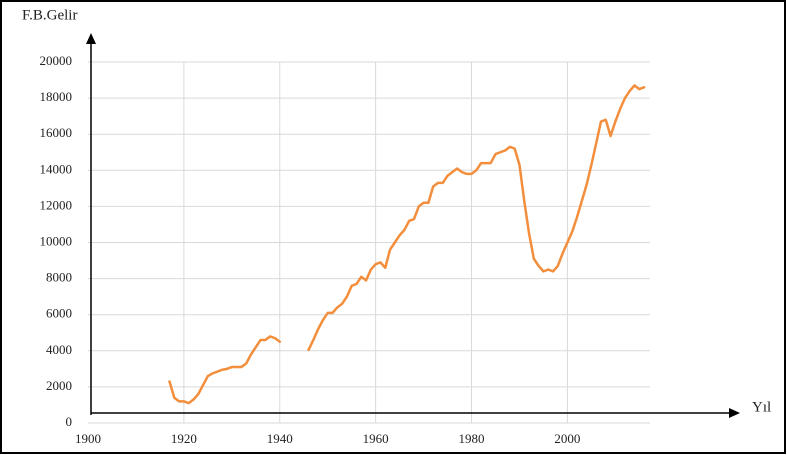  Describe the element at coordinates (88, 438) in the screenshot. I see `x-tick-label: 1900` at that location.